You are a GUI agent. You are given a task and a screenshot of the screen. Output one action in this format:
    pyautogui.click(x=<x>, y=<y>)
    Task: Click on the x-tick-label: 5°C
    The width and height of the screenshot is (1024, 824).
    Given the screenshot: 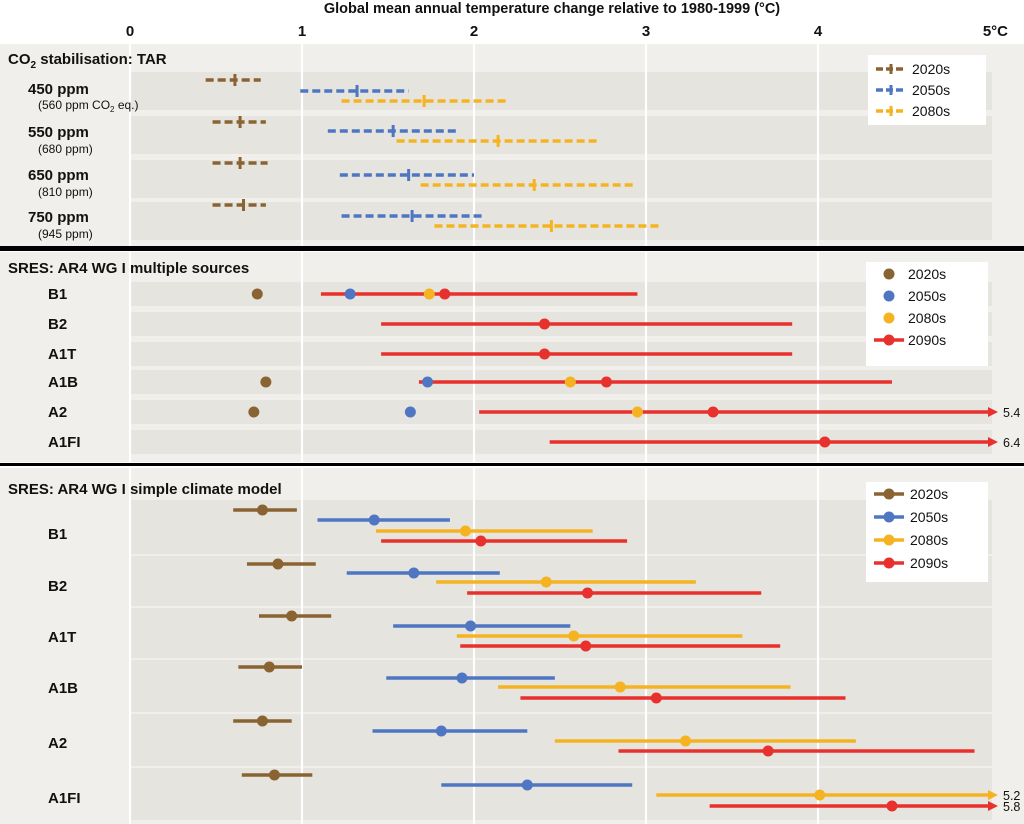 What is the action you would take?
    pyautogui.click(x=995, y=31)
    